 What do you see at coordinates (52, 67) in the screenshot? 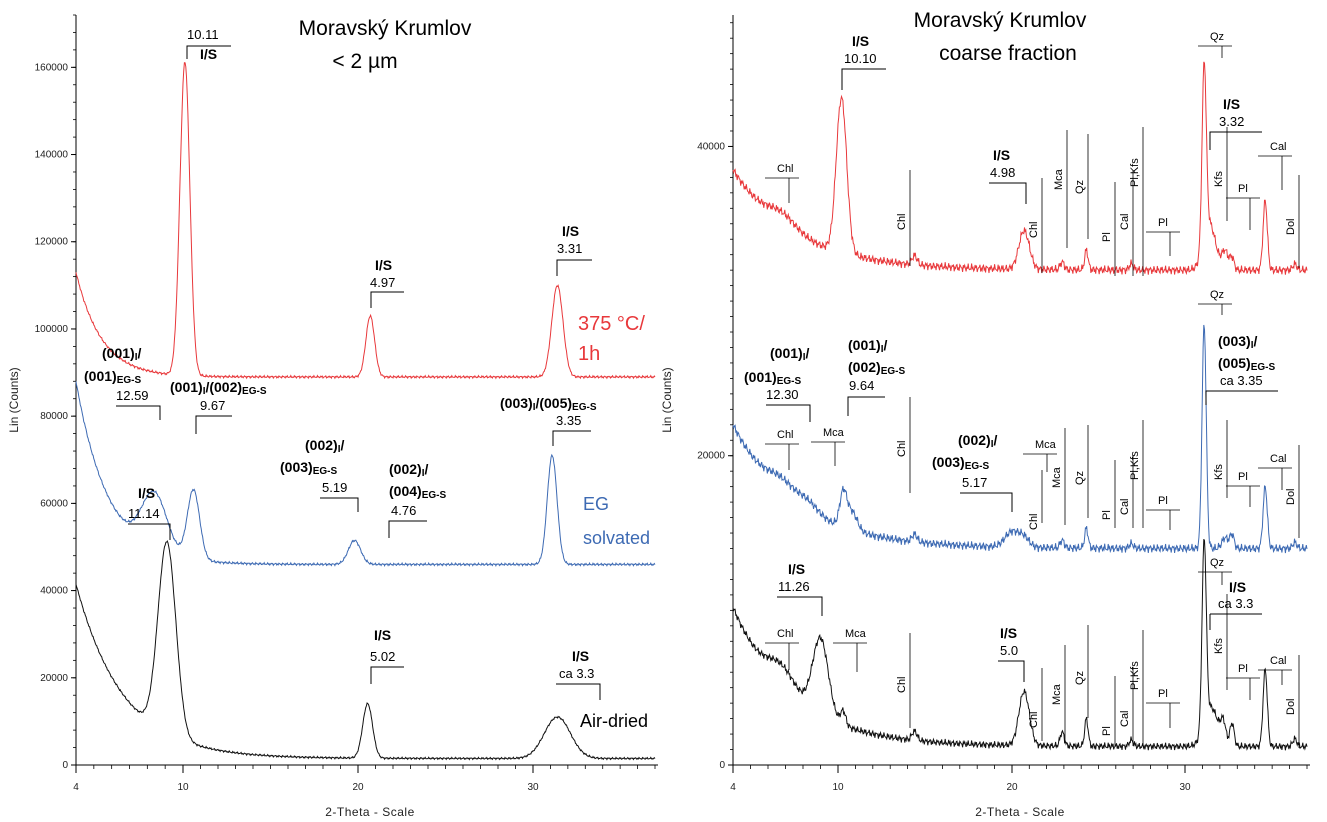
I see `y-tick-label: 160000` at bounding box center [52, 67].